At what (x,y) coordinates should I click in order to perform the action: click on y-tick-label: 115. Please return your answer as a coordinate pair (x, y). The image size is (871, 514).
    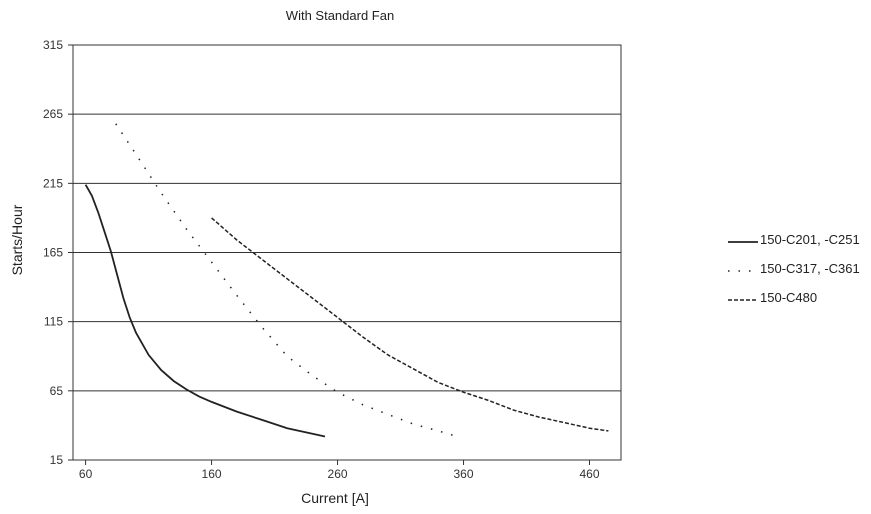
    Looking at the image, I should click on (53, 322).